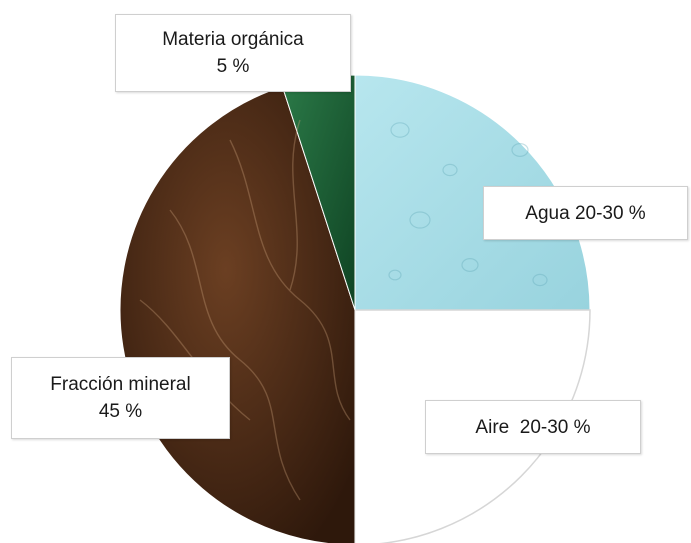 This screenshot has width=691, height=543. Describe the element at coordinates (120, 398) in the screenshot. I see `slice-label-fraccion-mineral: Fracción mineral 45 %` at that location.